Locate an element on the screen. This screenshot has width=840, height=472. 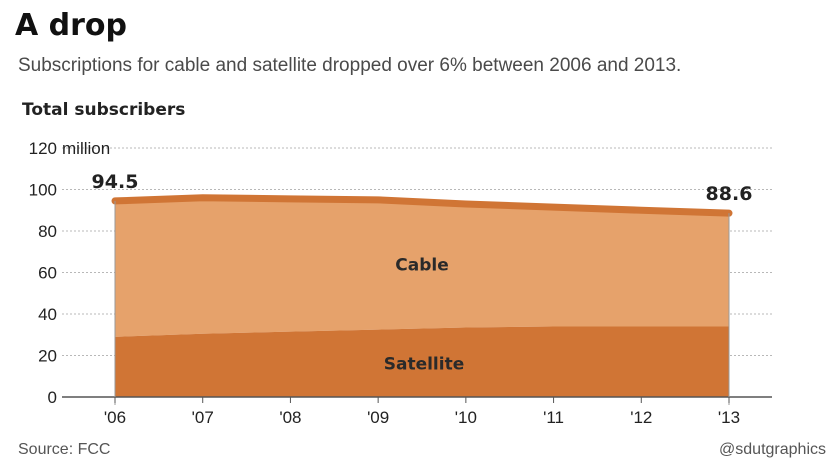
source-note: Source: FCC is located at coordinates (64, 449).